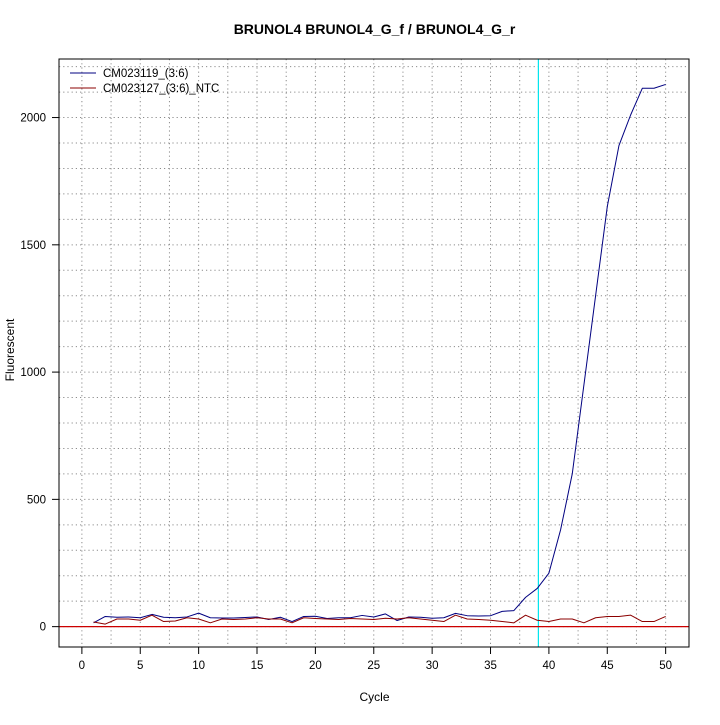 Image resolution: width=720 pixels, height=725 pixels. Describe the element at coordinates (33, 246) in the screenshot. I see `y-tick-label: 1500` at that location.